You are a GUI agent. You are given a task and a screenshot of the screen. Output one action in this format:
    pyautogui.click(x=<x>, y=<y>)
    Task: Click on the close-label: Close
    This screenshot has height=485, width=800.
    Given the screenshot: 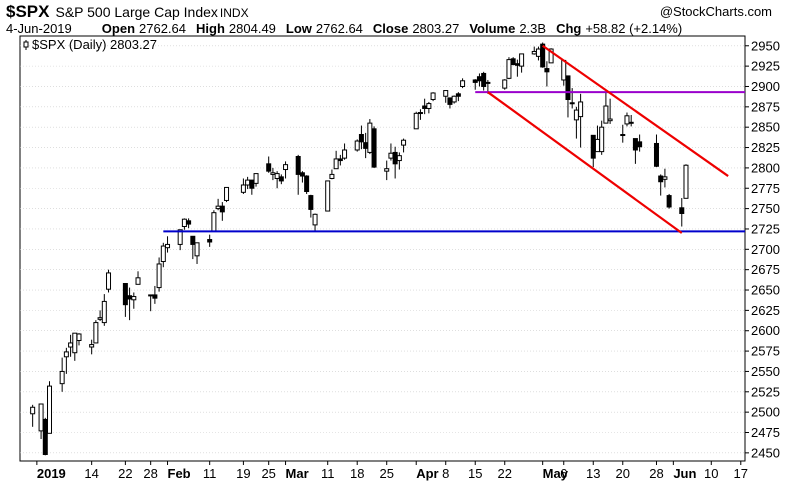 What is the action you would take?
    pyautogui.click(x=390, y=28)
    